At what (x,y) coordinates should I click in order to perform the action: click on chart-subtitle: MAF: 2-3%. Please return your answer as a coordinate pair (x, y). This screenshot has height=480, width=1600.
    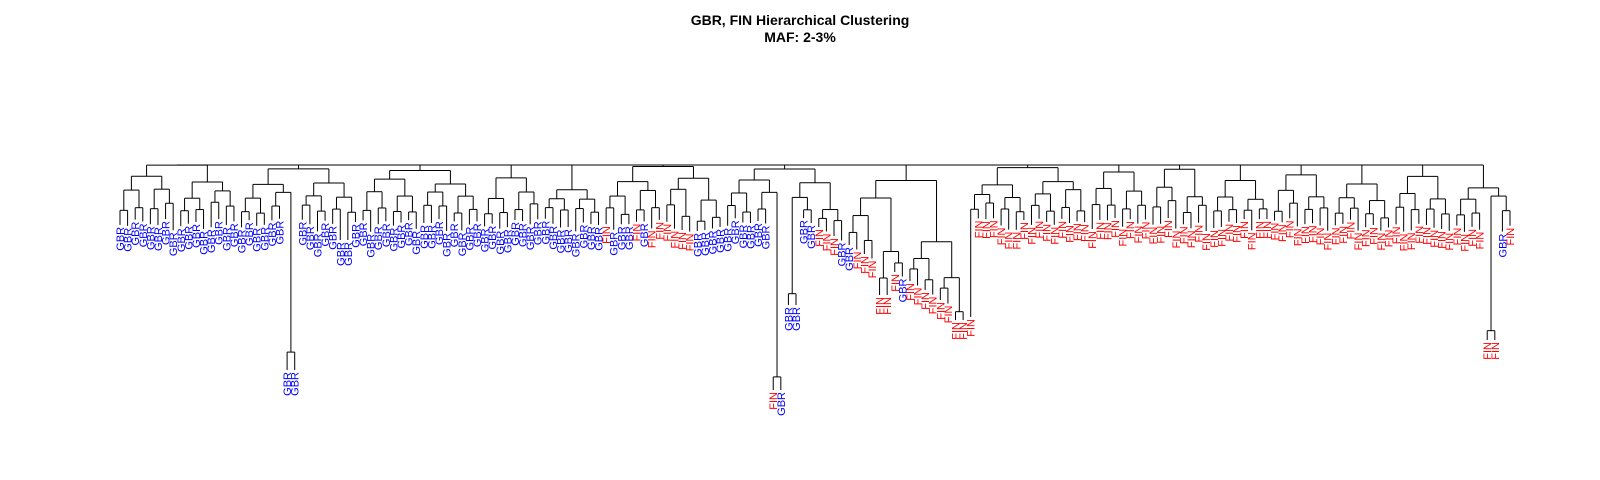
    Looking at the image, I should click on (800, 37).